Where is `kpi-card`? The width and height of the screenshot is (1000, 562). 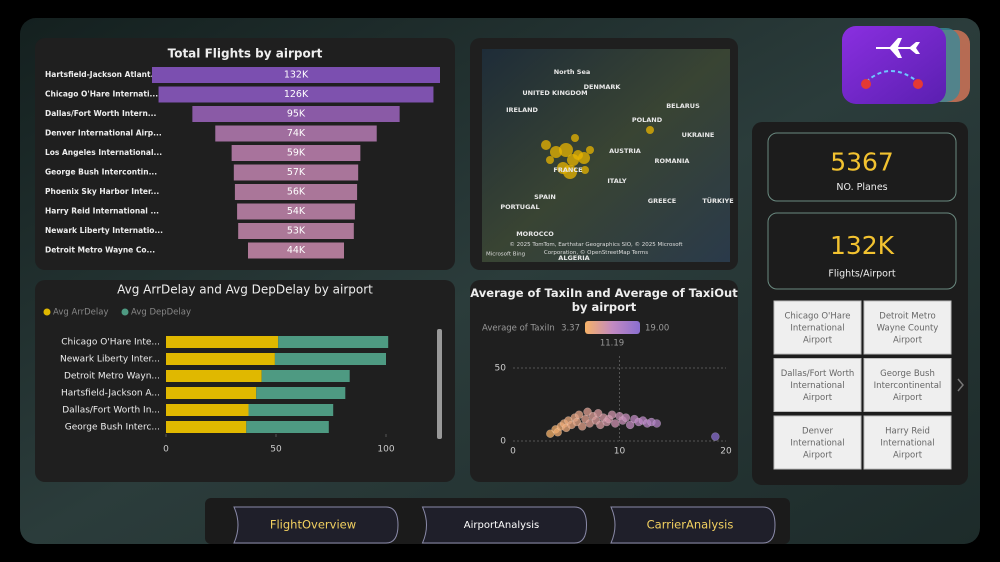 kpi-card is located at coordinates (862, 167).